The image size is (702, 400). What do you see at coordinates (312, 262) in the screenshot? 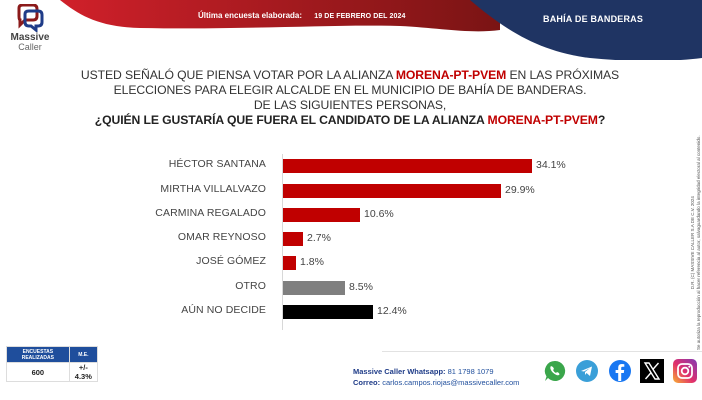
I see `bar-value: 1.8%` at bounding box center [312, 262].